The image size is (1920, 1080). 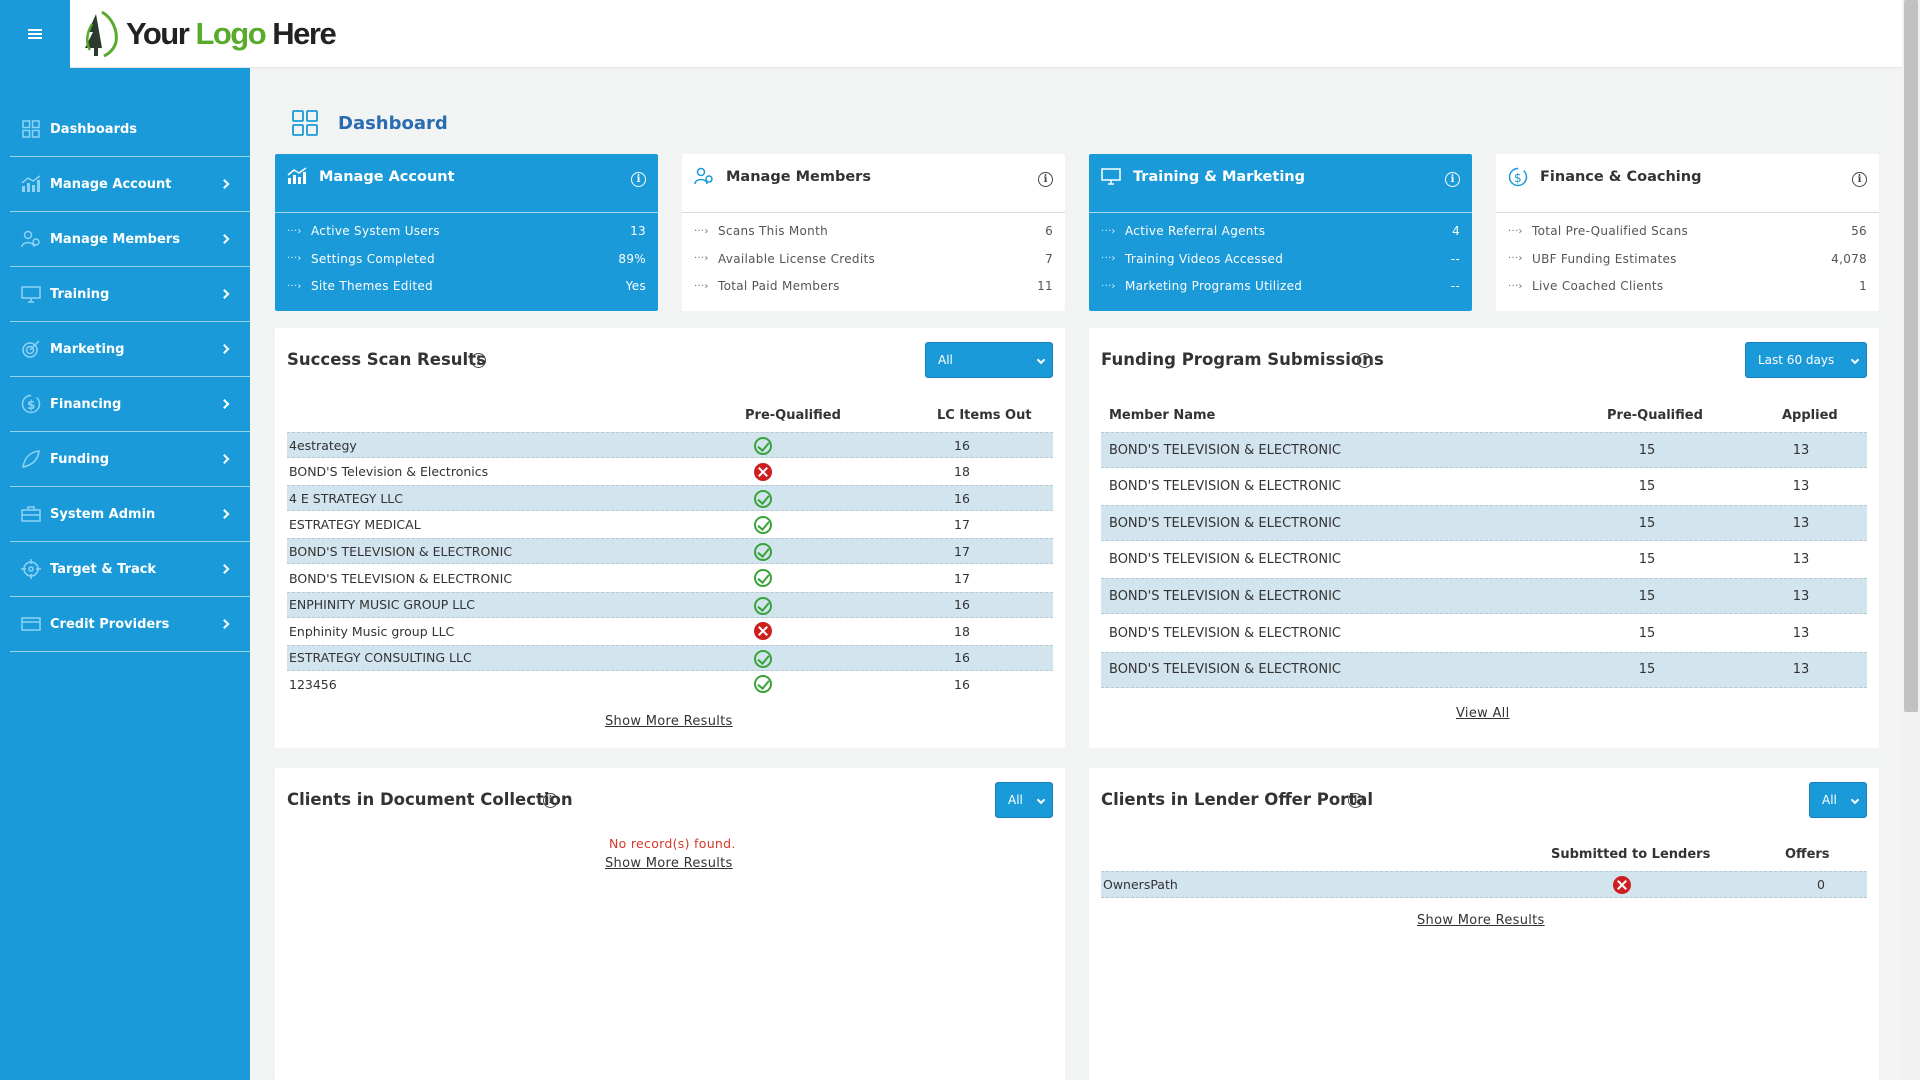 I want to click on stat-label: Scans This Month, so click(x=773, y=231).